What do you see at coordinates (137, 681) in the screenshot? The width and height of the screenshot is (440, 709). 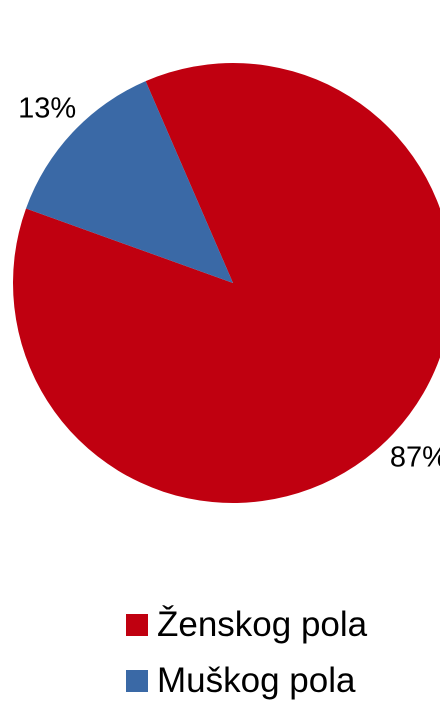 I see `legend-swatch-muskog-pola` at bounding box center [137, 681].